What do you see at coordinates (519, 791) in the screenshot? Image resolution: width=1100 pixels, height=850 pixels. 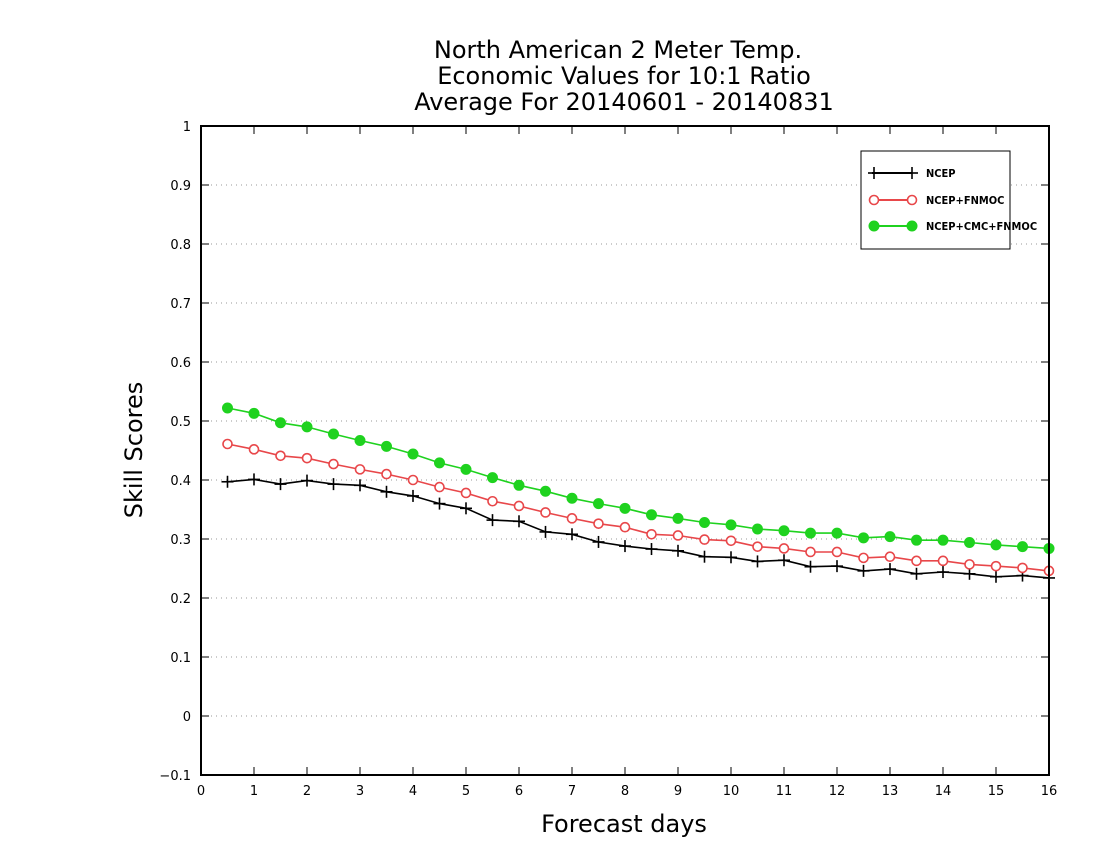 I see `x-tick-label: 6` at bounding box center [519, 791].